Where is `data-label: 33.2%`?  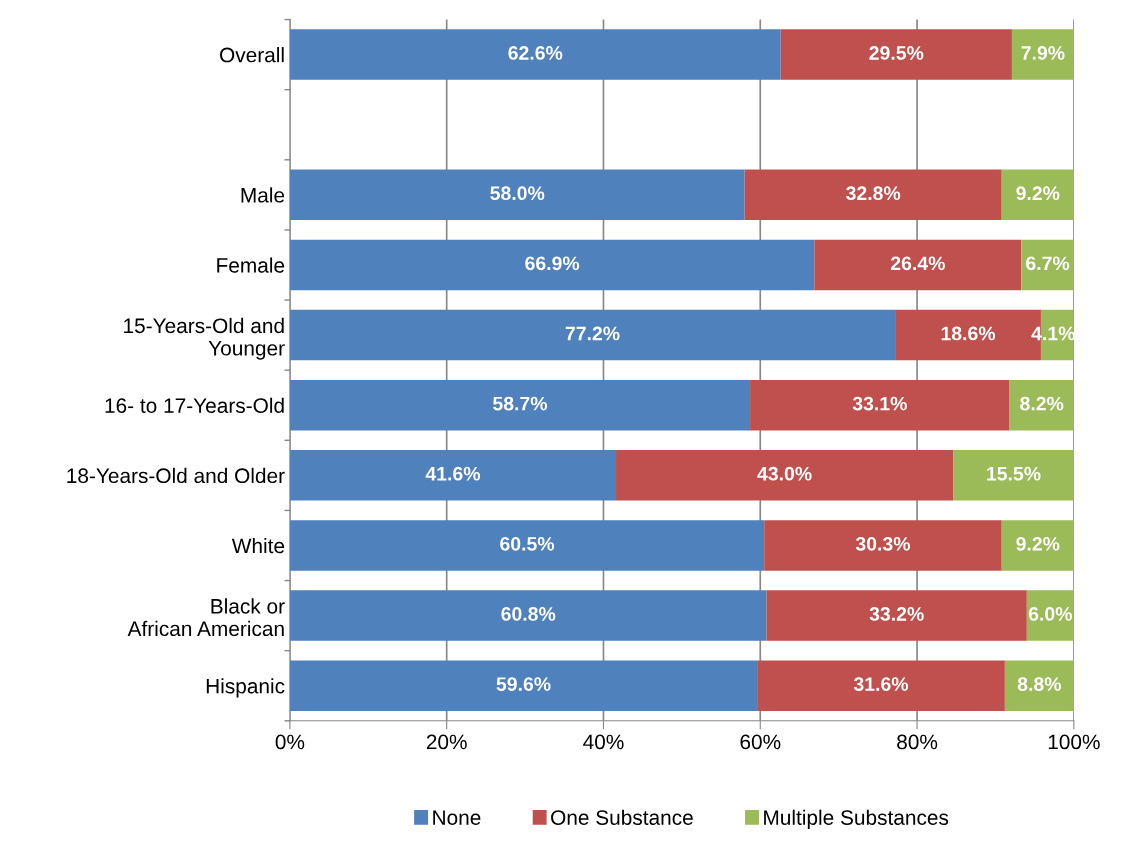
data-label: 33.2% is located at coordinates (896, 614).